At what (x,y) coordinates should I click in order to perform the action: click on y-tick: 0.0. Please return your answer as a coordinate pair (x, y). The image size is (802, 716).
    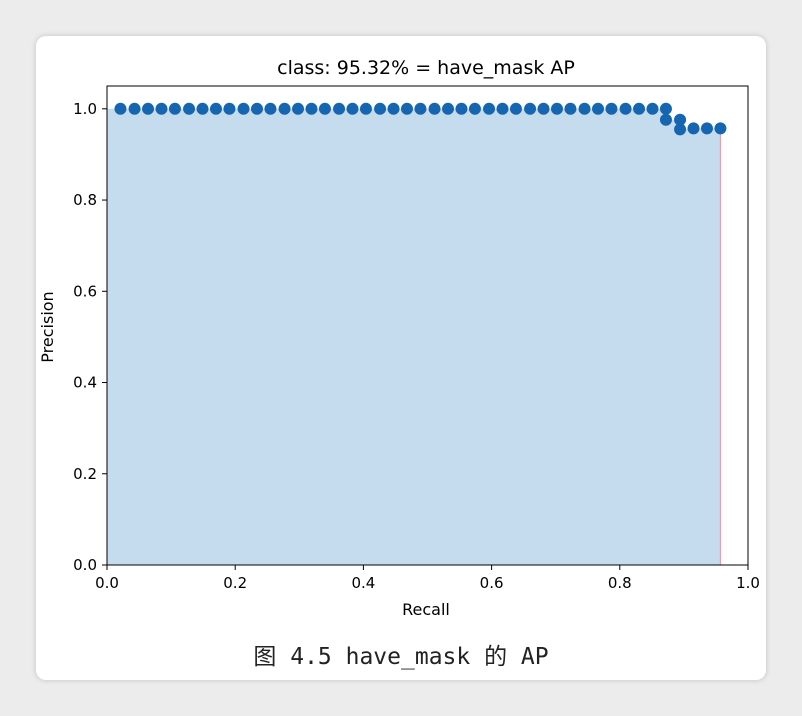
    Looking at the image, I should click on (90, 565).